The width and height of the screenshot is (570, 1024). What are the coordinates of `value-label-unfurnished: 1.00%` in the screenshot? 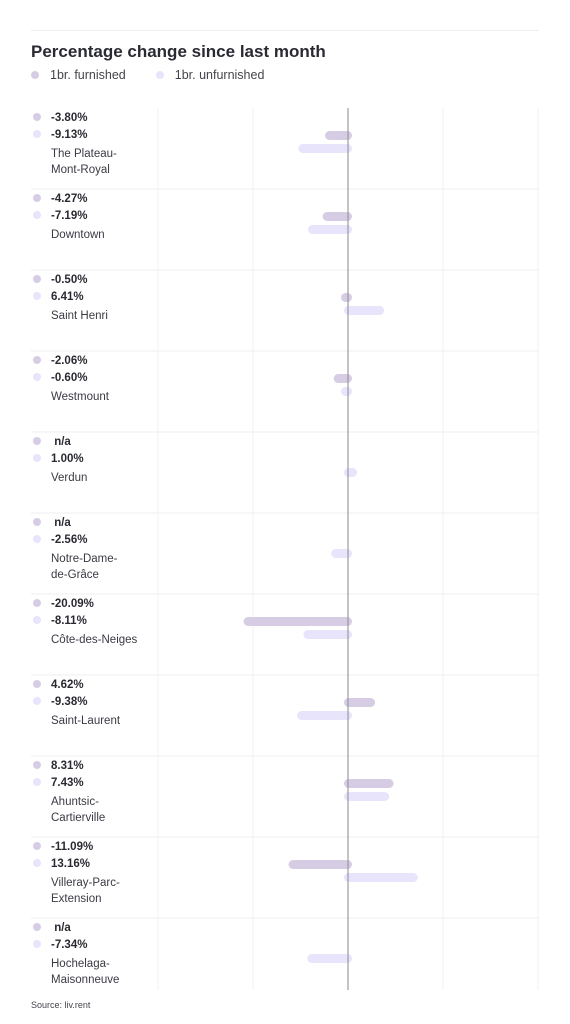 It's located at (67, 459).